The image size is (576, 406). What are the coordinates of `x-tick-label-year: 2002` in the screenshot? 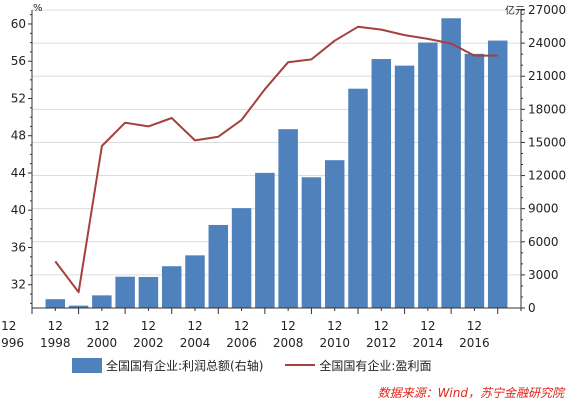 It's located at (148, 343).